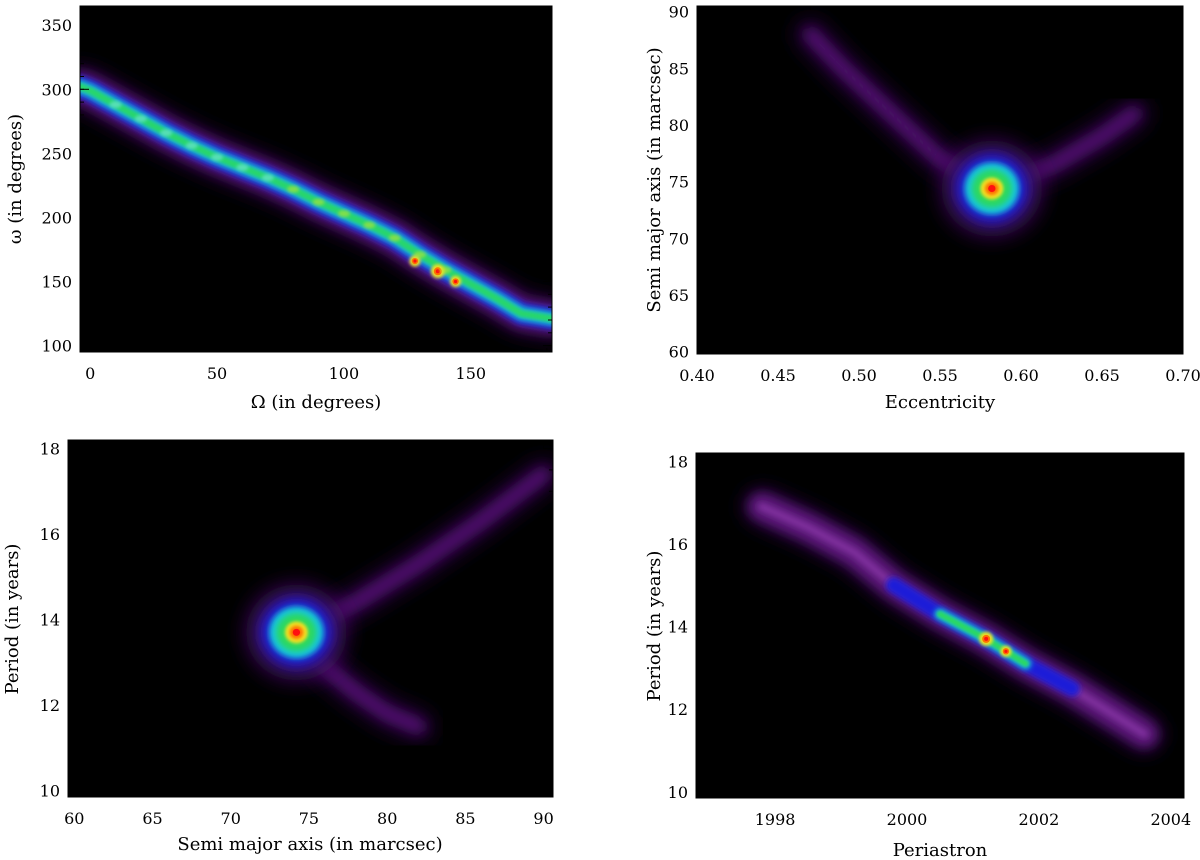 The height and width of the screenshot is (860, 1200). Describe the element at coordinates (679, 182) in the screenshot. I see `y-tick-label: 75` at that location.